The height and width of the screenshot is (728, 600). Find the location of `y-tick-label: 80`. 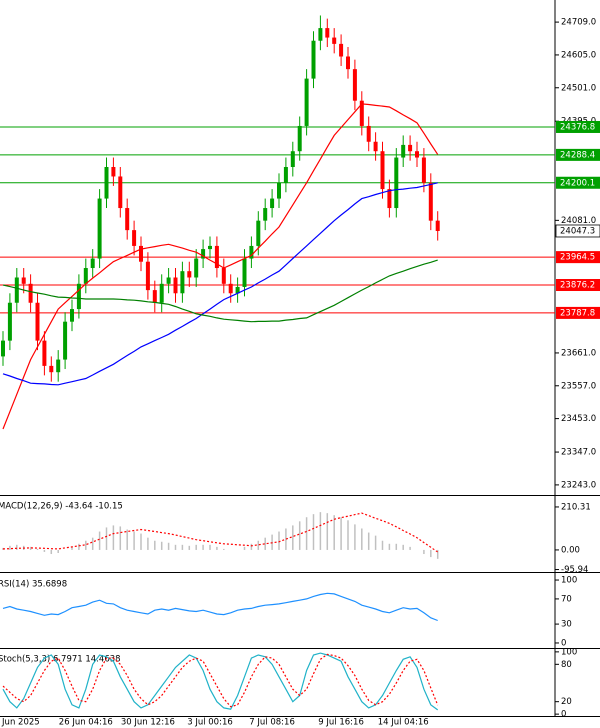

y-tick-label: 80 is located at coordinates (566, 665).